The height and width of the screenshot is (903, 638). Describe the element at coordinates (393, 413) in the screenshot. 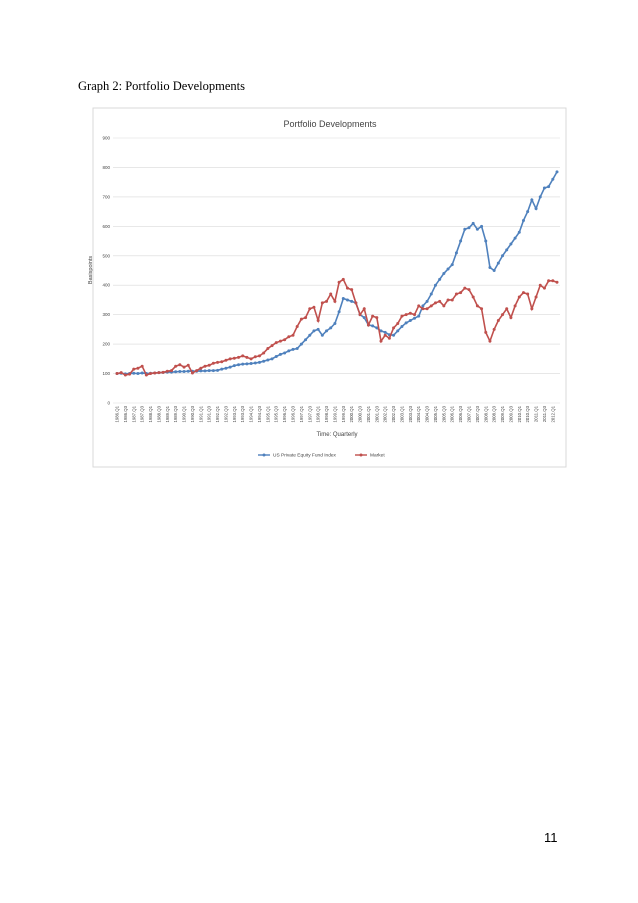

I see `x-tick-label: 2002.Q3` at that location.